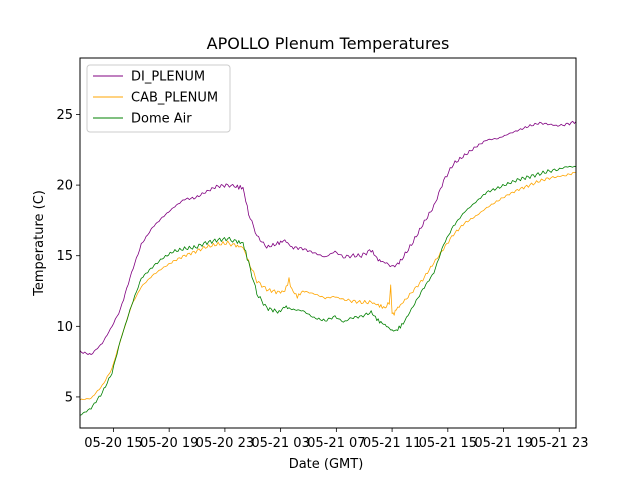 The image size is (640, 480). I want to click on y-tick-label: 20, so click(64, 186).